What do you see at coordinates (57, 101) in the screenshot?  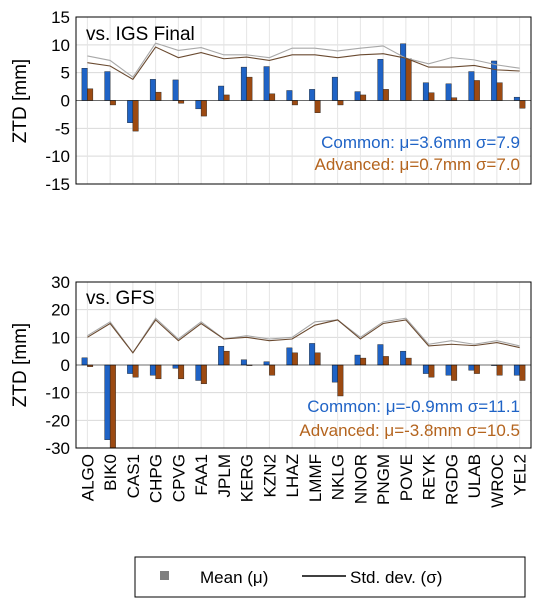 I see `y-ticks-top: -15 -10 -5 0 5 10 15` at bounding box center [57, 101].